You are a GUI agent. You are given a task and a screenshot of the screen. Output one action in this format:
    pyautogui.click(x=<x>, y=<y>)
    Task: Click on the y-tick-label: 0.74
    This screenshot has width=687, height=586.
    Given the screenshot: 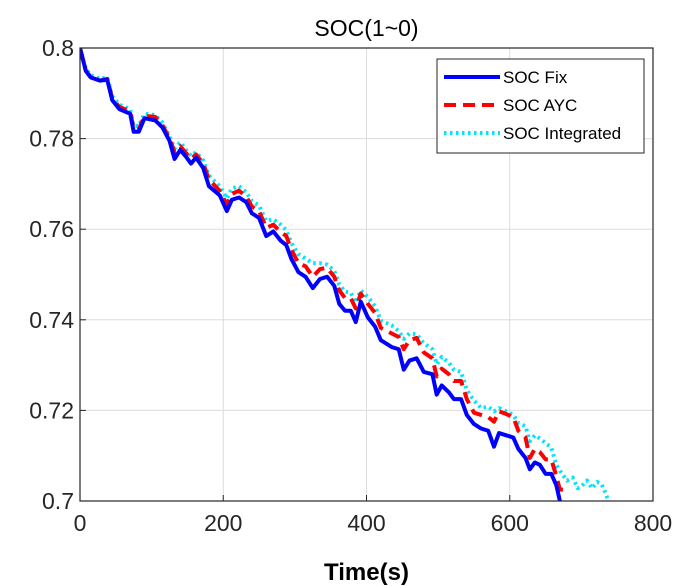 What is the action you would take?
    pyautogui.click(x=51, y=320)
    